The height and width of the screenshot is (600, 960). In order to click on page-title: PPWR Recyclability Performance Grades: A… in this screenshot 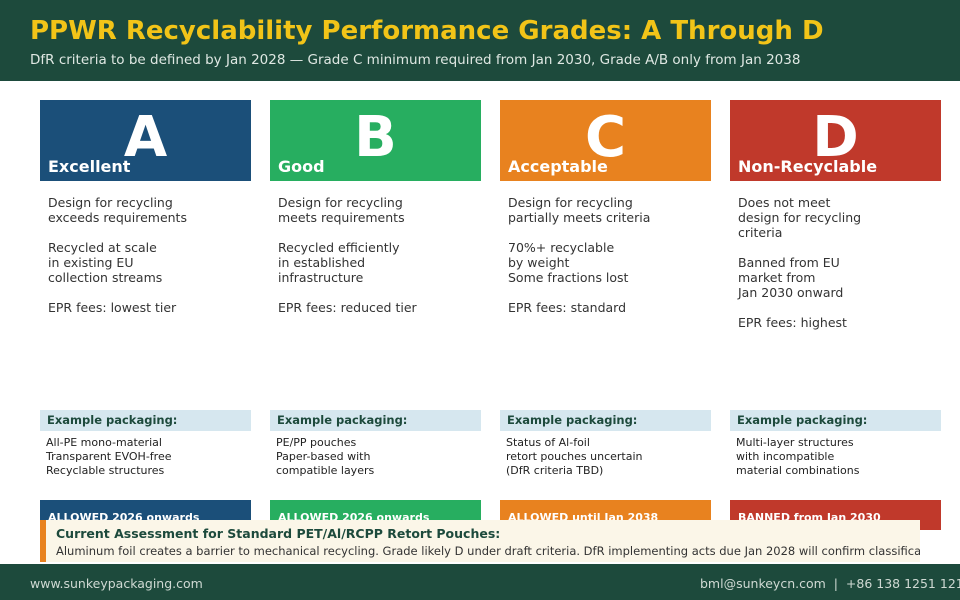, I will do `click(427, 31)`.